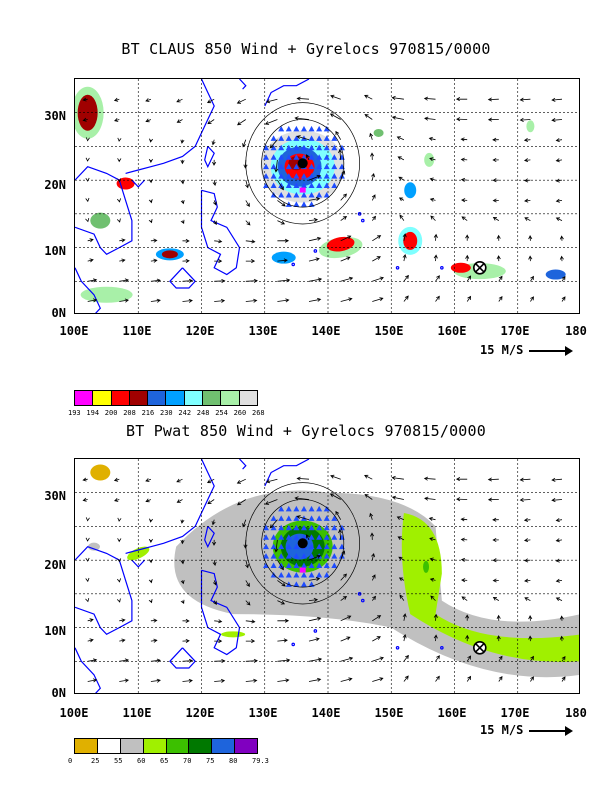 This screenshot has width=612, height=792. I want to click on panel2-ytick-3: 30N, so click(55, 496).